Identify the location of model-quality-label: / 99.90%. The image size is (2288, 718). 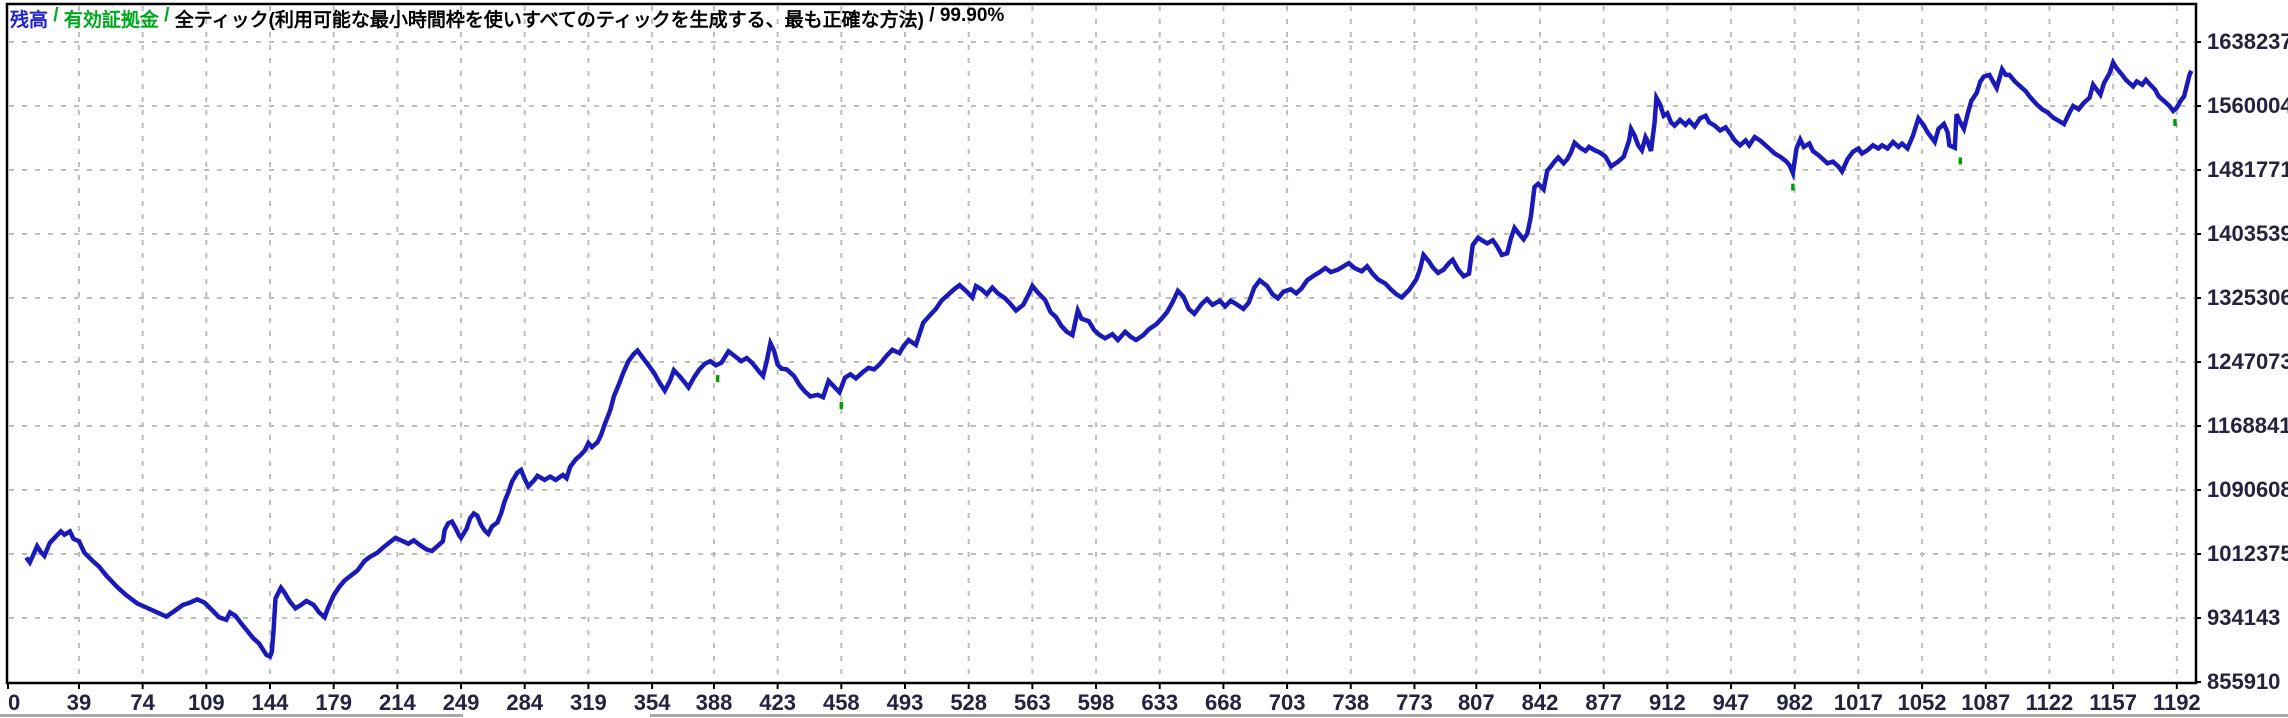
(964, 15).